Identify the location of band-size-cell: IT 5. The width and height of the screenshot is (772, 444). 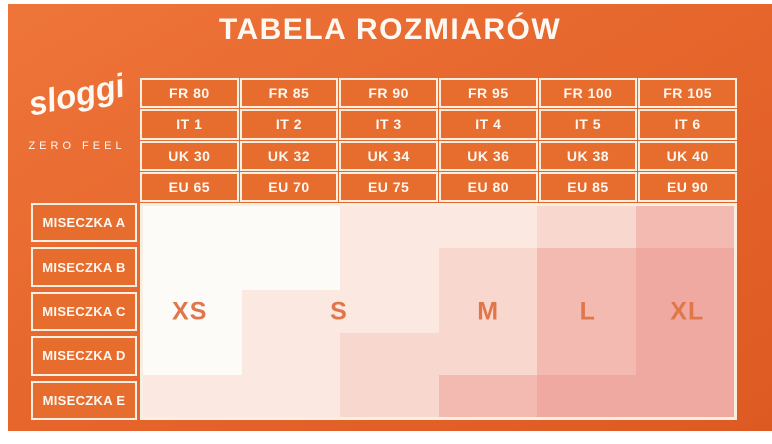
(588, 124).